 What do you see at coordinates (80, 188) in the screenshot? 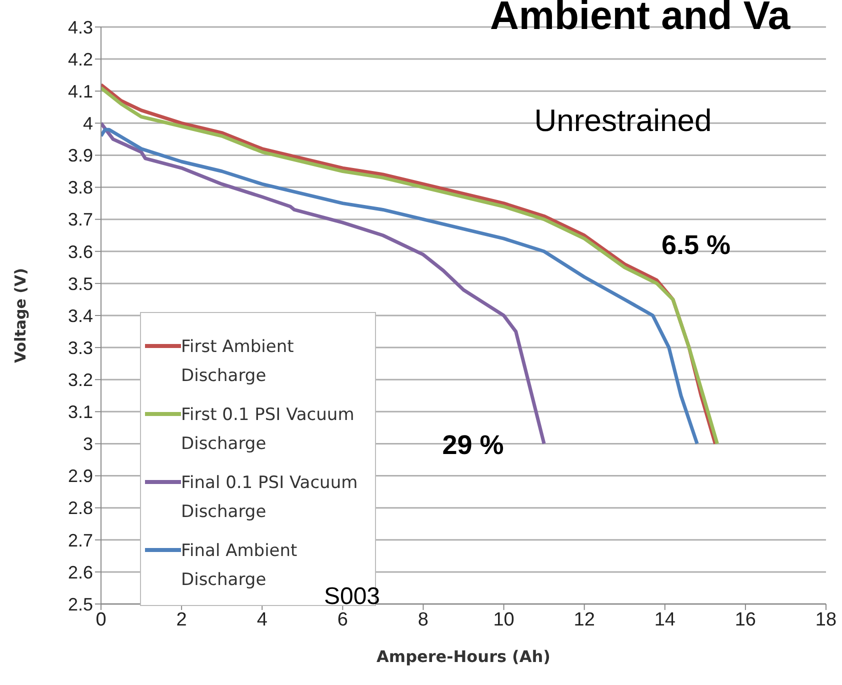
I see `y-tick-label: 3.8` at bounding box center [80, 188].